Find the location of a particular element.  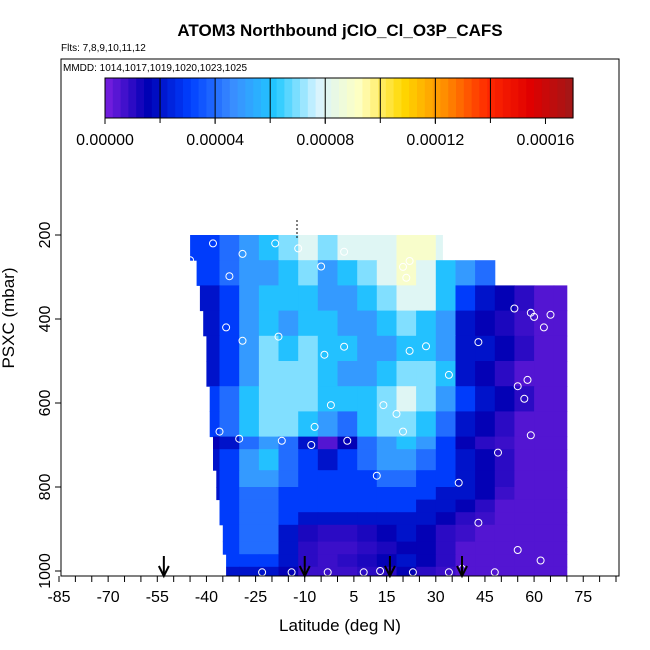

x-axis: -85 -70 -55 -40 -25 -10 5 15 30 45 60 75 is located at coordinates (332, 591).